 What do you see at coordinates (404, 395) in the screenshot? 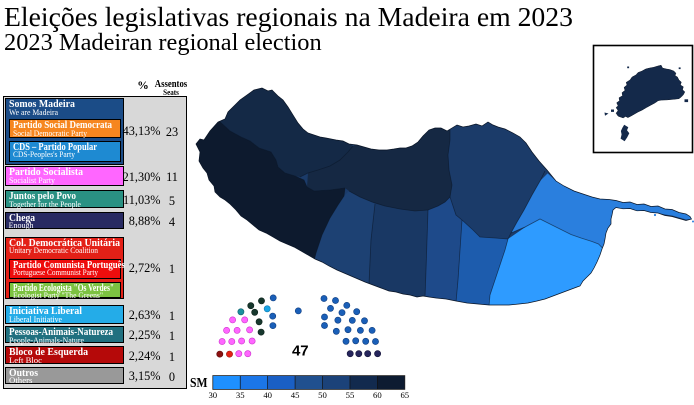
I see `svg-text: 65` at bounding box center [404, 395].